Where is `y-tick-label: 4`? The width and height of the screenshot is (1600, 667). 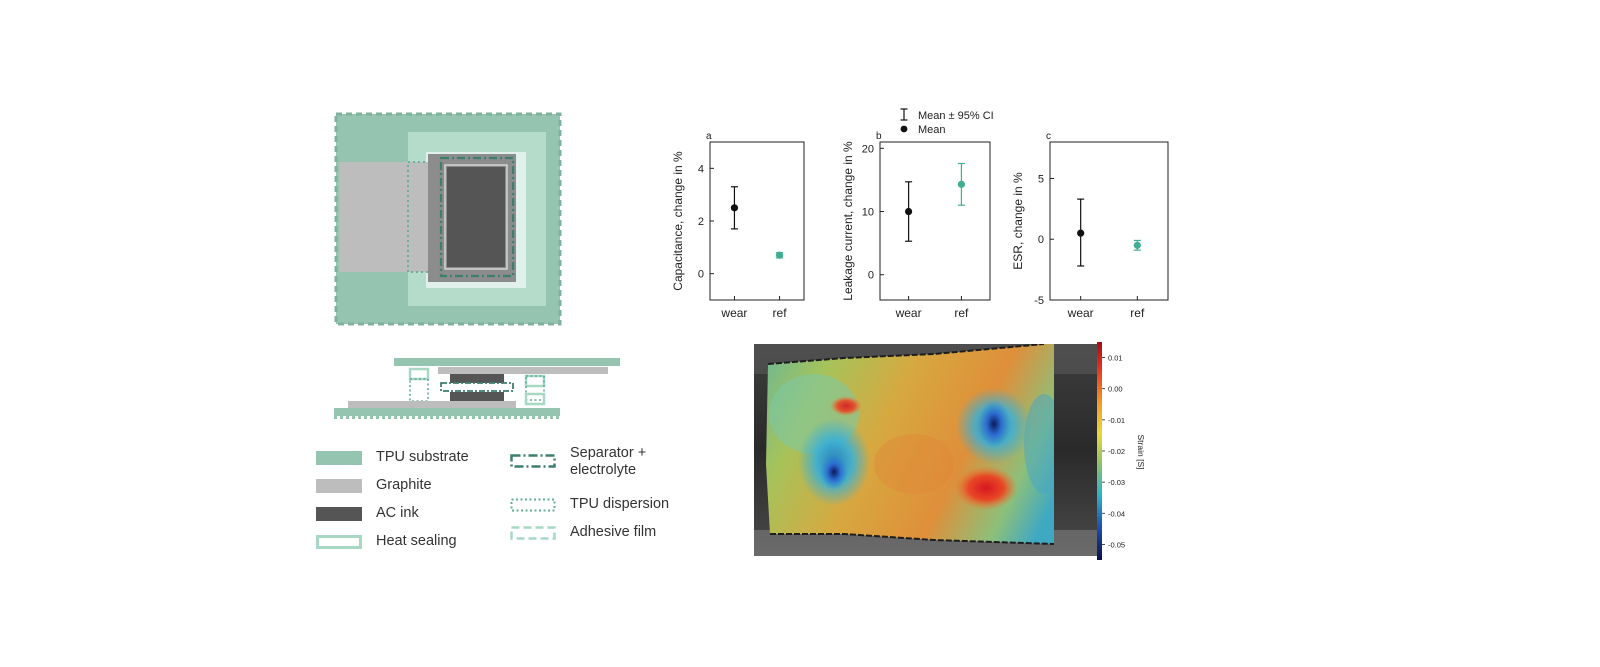
y-tick-label: 4 is located at coordinates (701, 169).